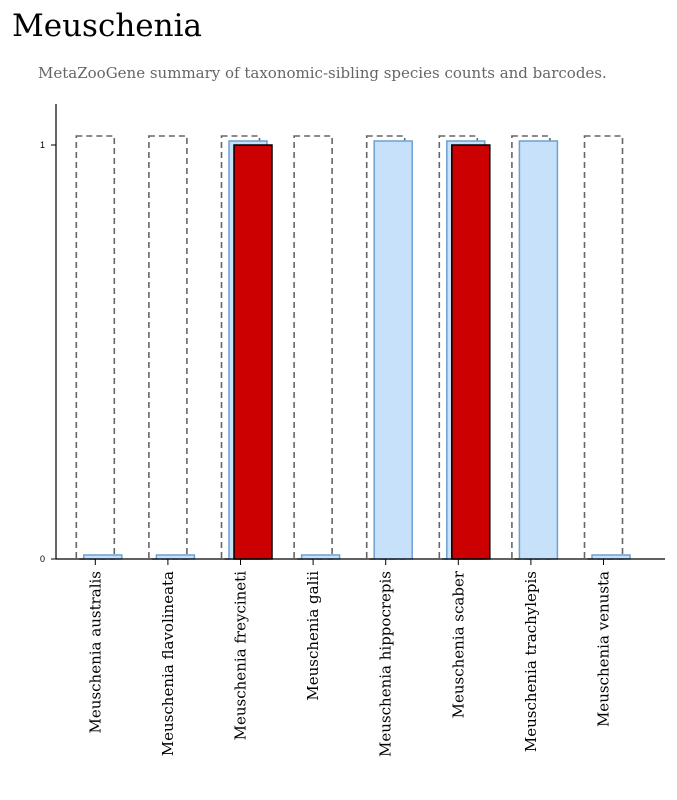 The height and width of the screenshot is (800, 677). What do you see at coordinates (604, 649) in the screenshot?
I see `x-tick-label: Meuschenia venusta` at bounding box center [604, 649].